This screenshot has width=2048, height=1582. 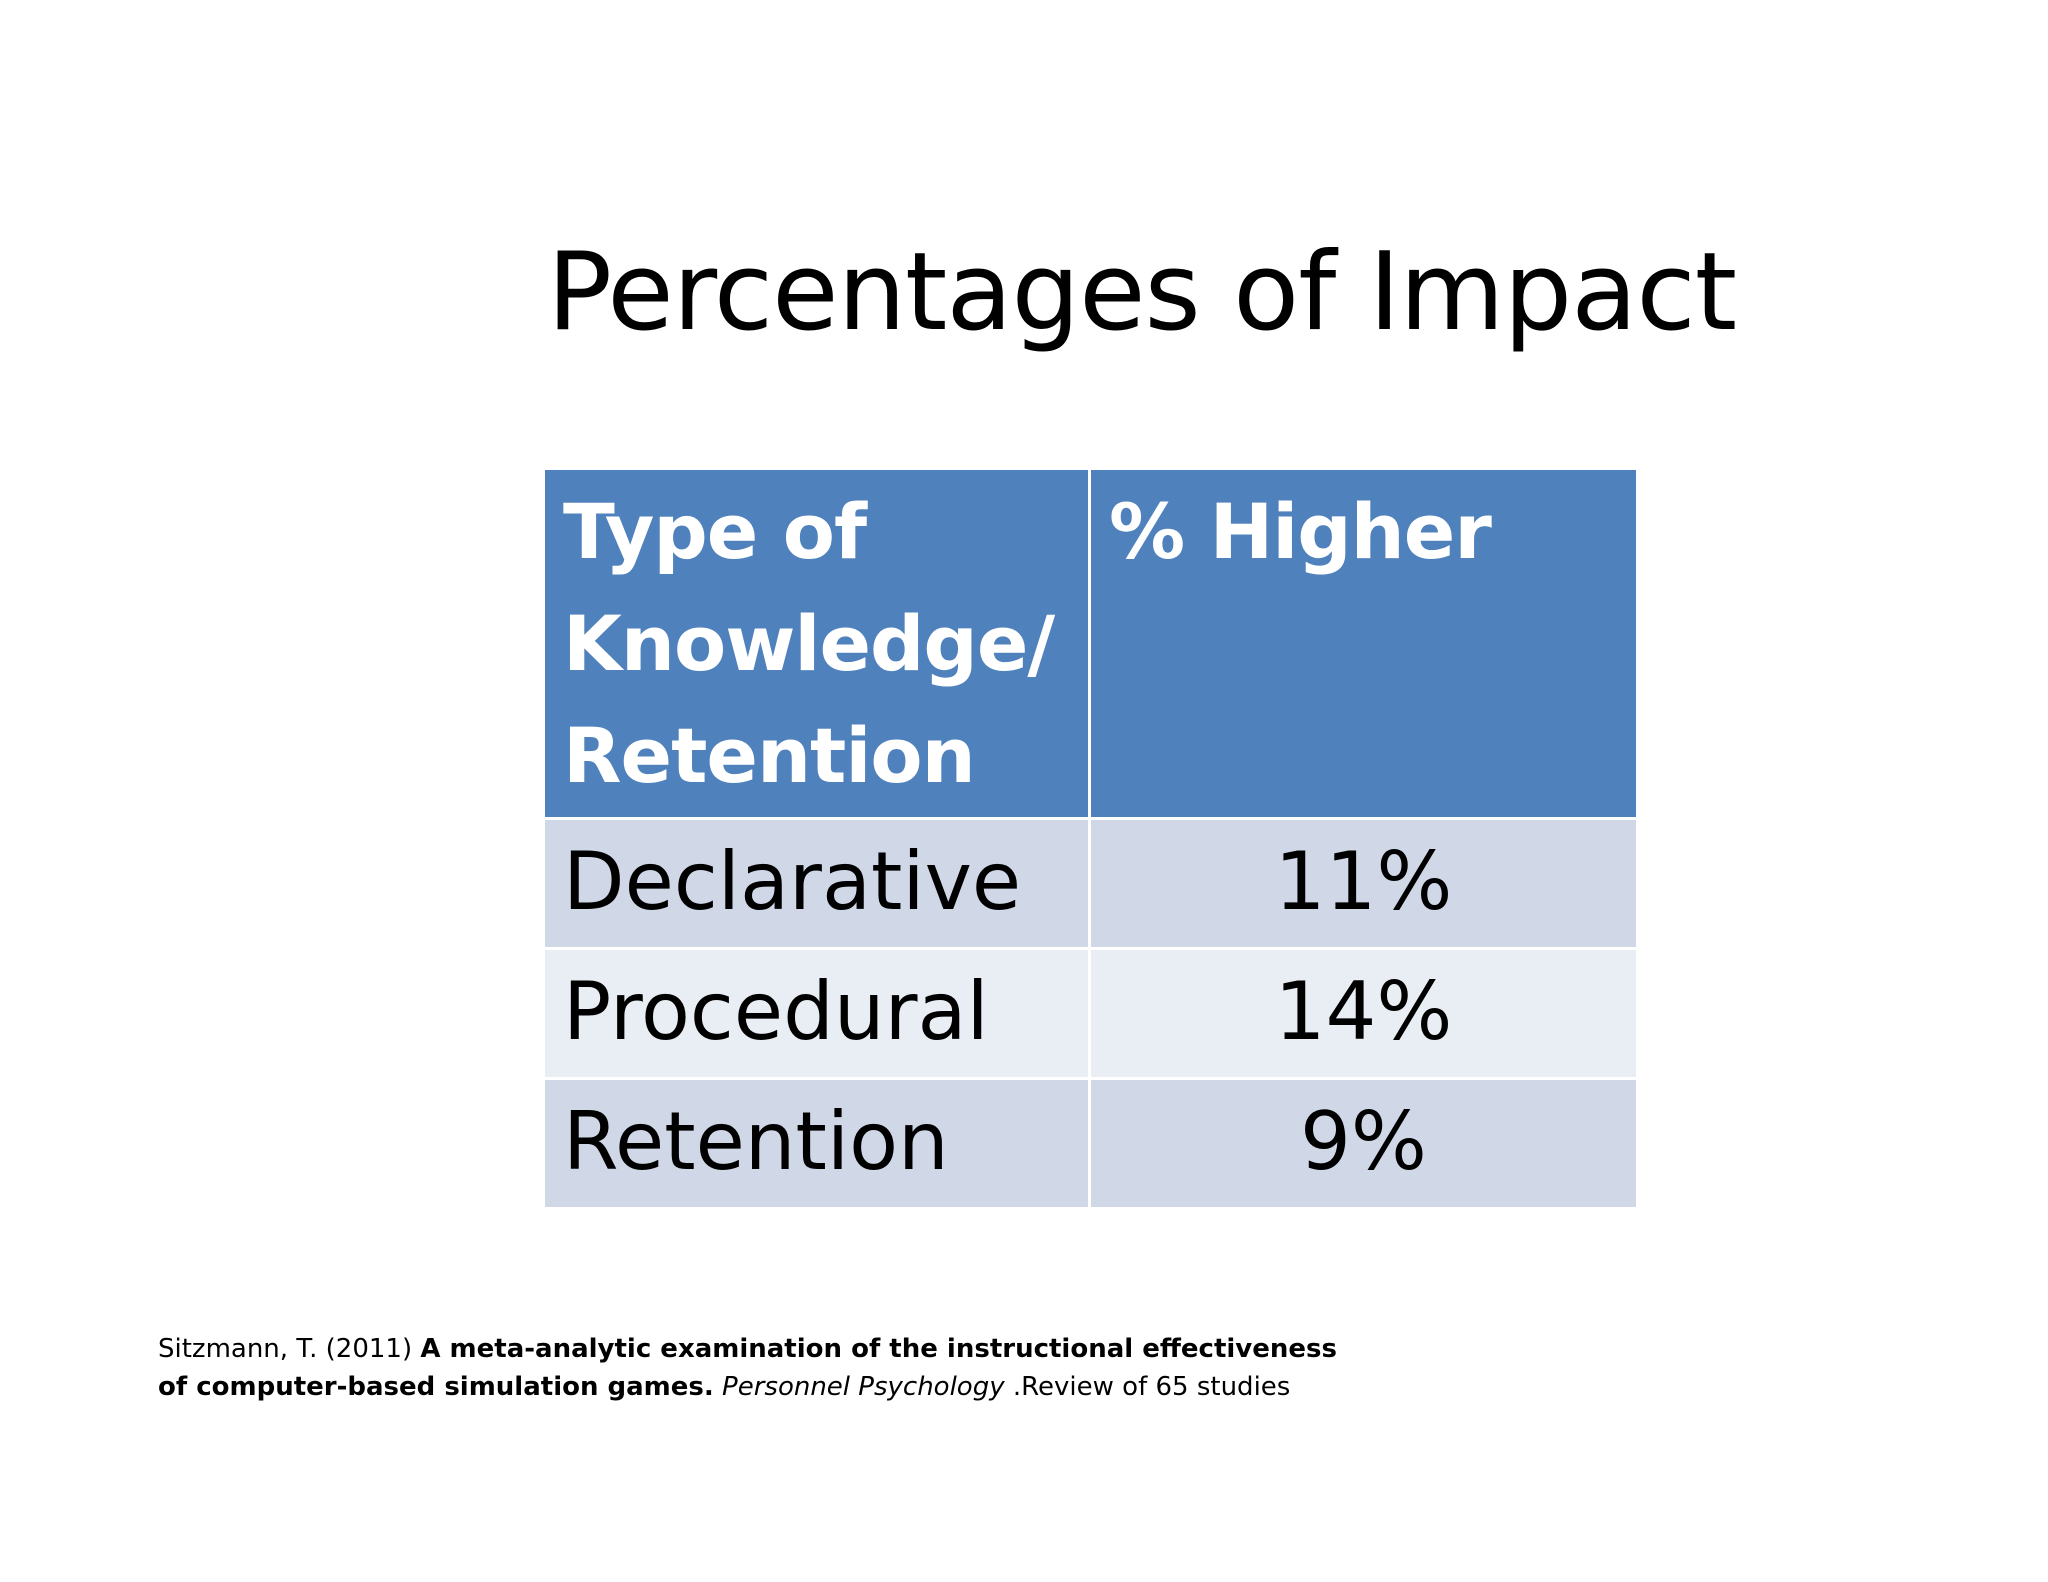 I want to click on value-cell: 9%, so click(x=1363, y=1143).